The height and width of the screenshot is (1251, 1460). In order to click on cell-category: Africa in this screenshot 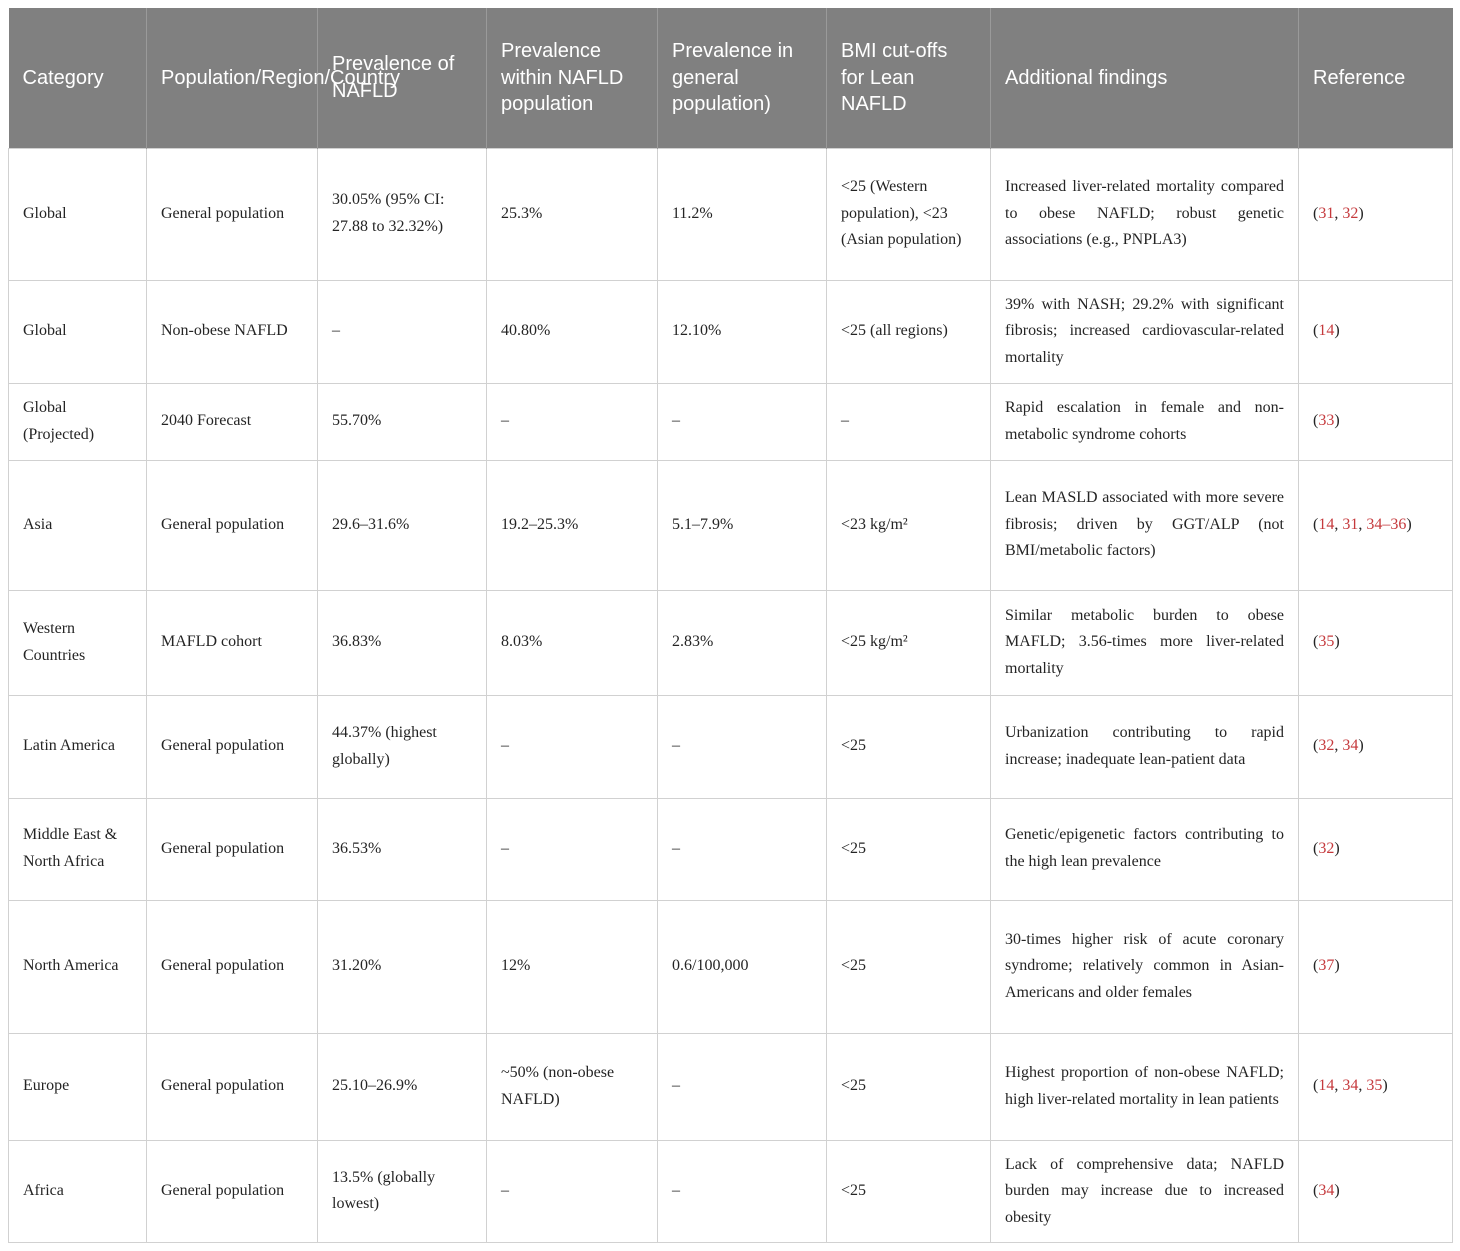, I will do `click(77, 1191)`.